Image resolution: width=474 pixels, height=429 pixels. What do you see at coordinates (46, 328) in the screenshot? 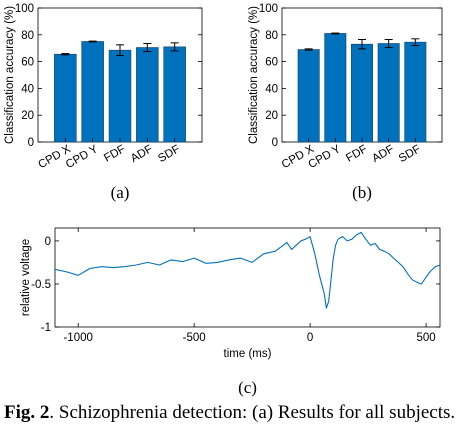
I see `y-tick-label: -1` at bounding box center [46, 328].